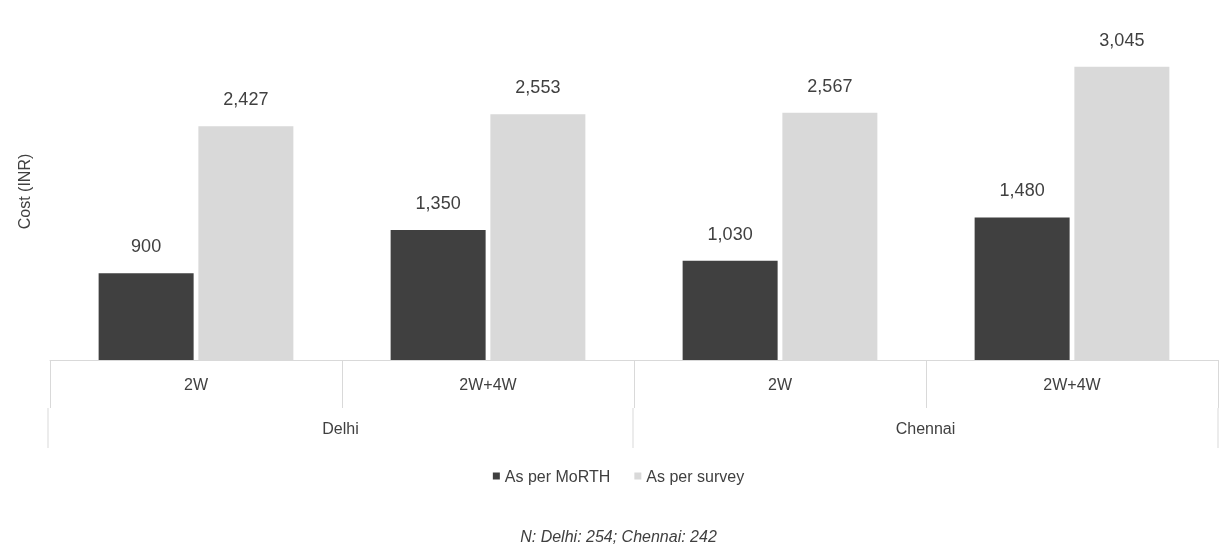 The width and height of the screenshot is (1221, 553). I want to click on text: N: Delhi: 254; Chennai: 242, so click(618, 536).